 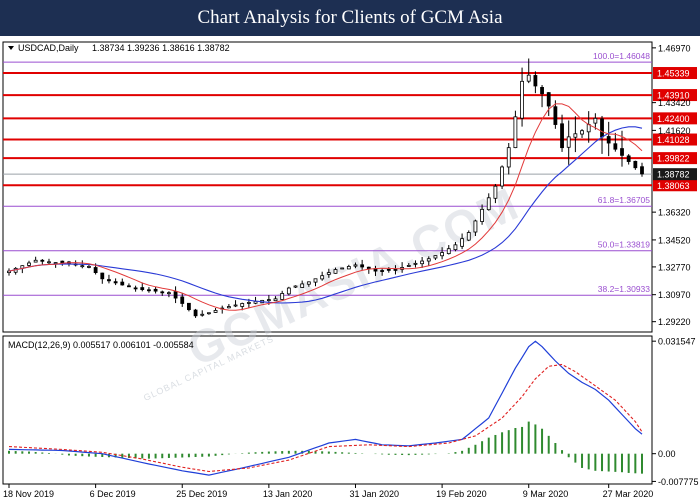 What do you see at coordinates (674, 131) in the screenshot?
I see `y-axis-tick-label: 1.41620` at bounding box center [674, 131].